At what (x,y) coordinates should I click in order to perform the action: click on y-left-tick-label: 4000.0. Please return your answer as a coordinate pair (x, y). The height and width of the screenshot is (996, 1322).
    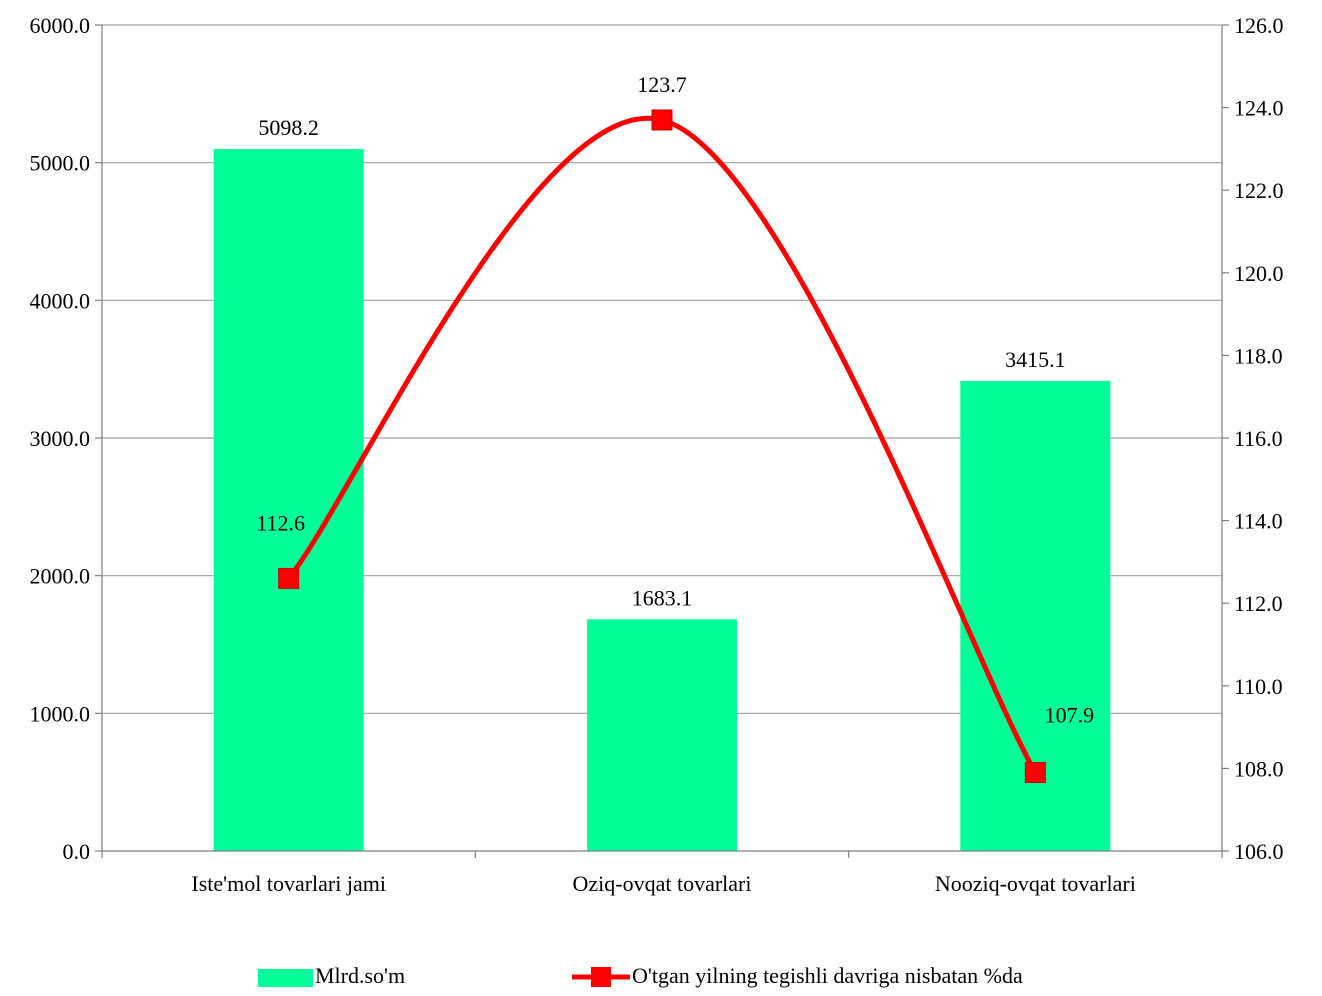
    Looking at the image, I should click on (60, 300).